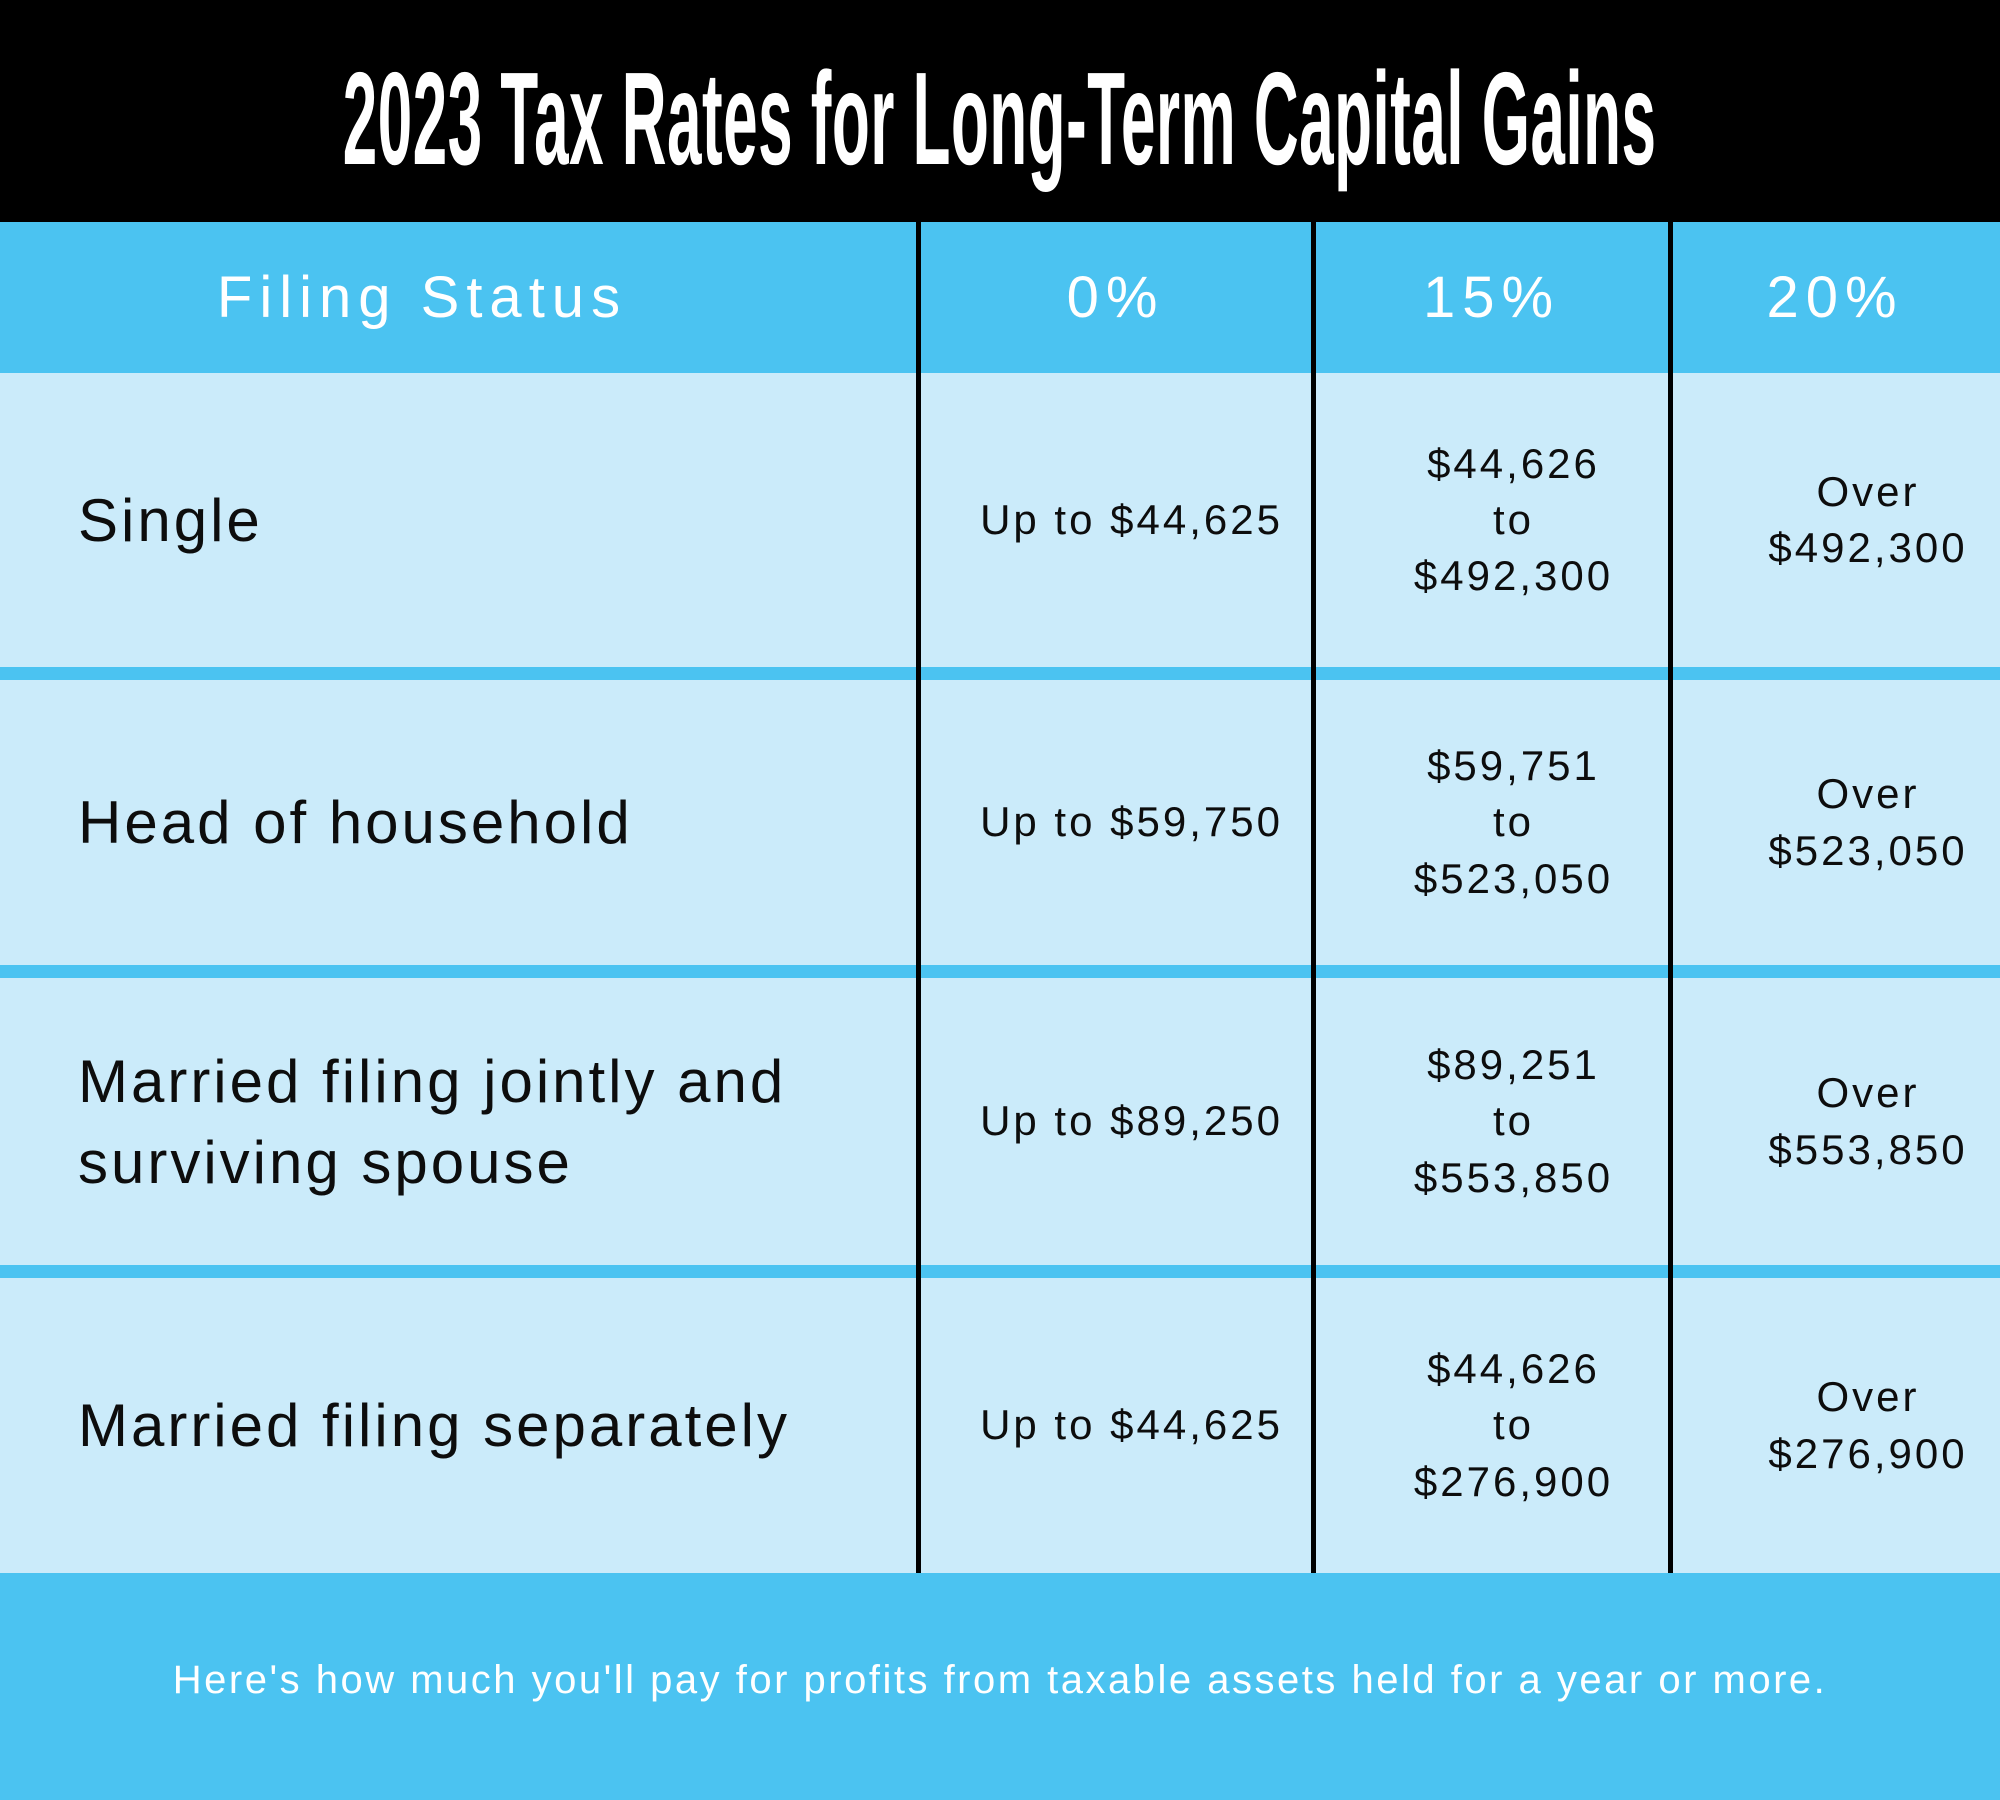 This screenshot has width=2000, height=1800. I want to click on rate-0-value: Up to $89,250, so click(1131, 1121).